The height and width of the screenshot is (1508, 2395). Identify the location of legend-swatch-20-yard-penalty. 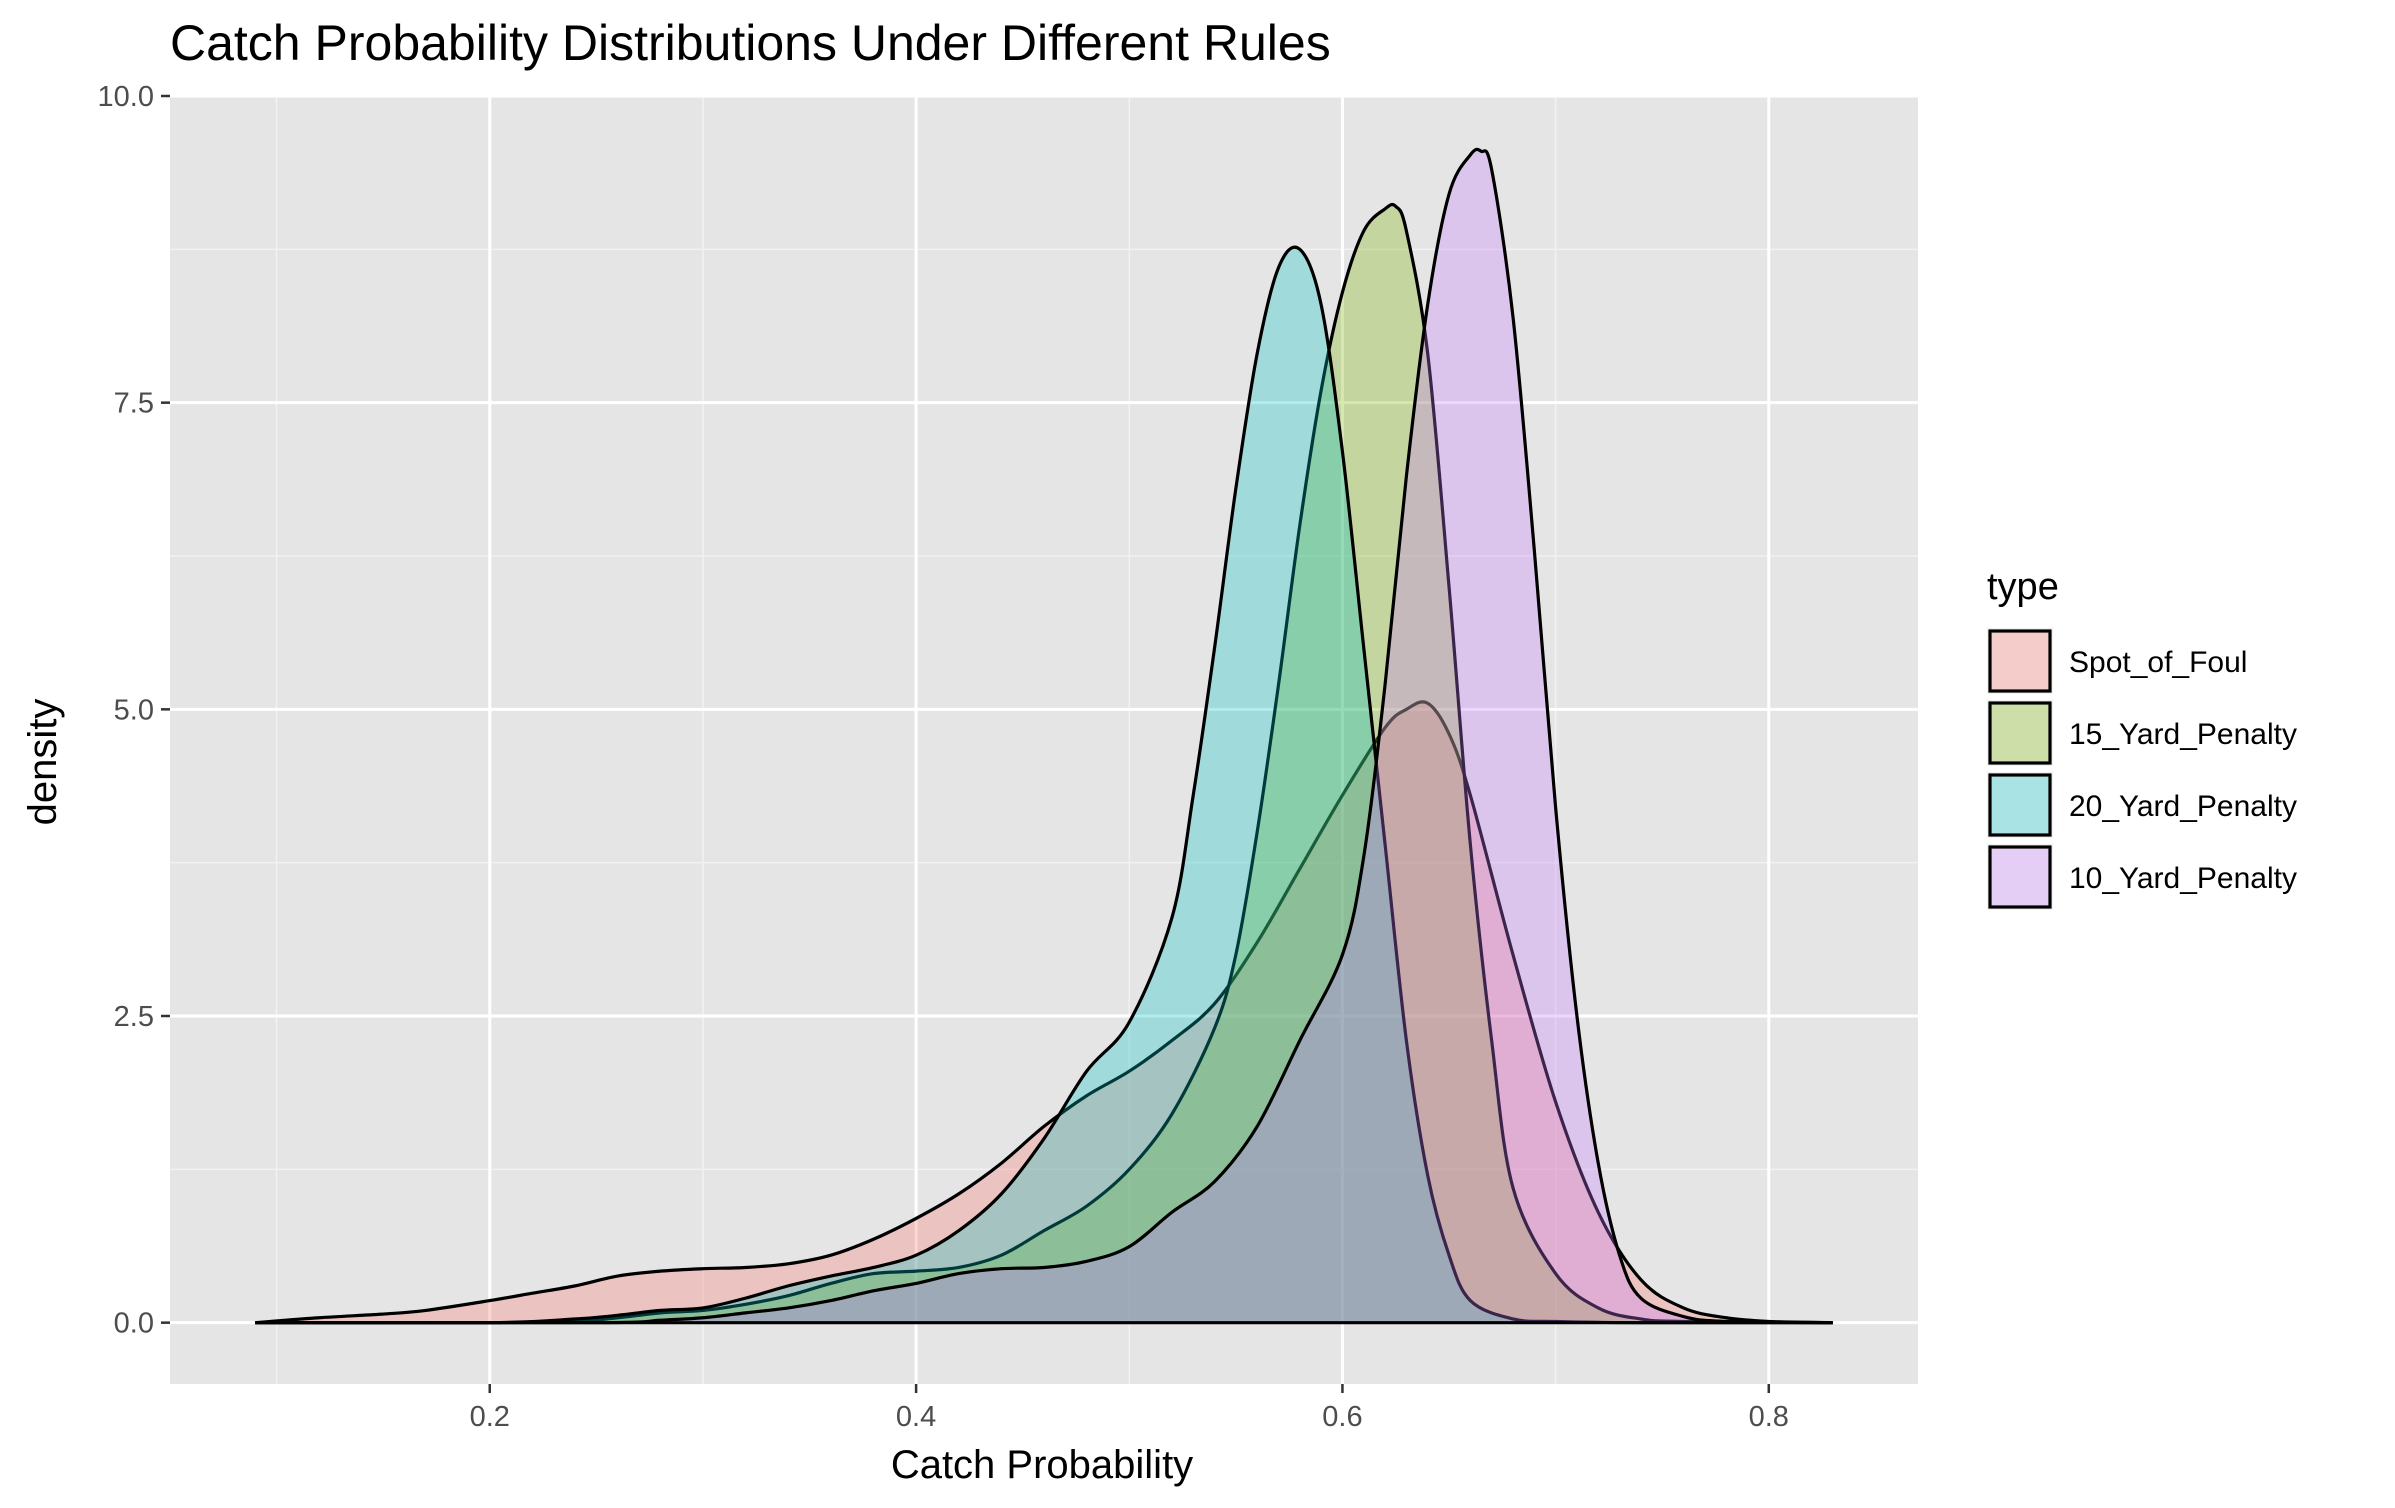
(2020, 805).